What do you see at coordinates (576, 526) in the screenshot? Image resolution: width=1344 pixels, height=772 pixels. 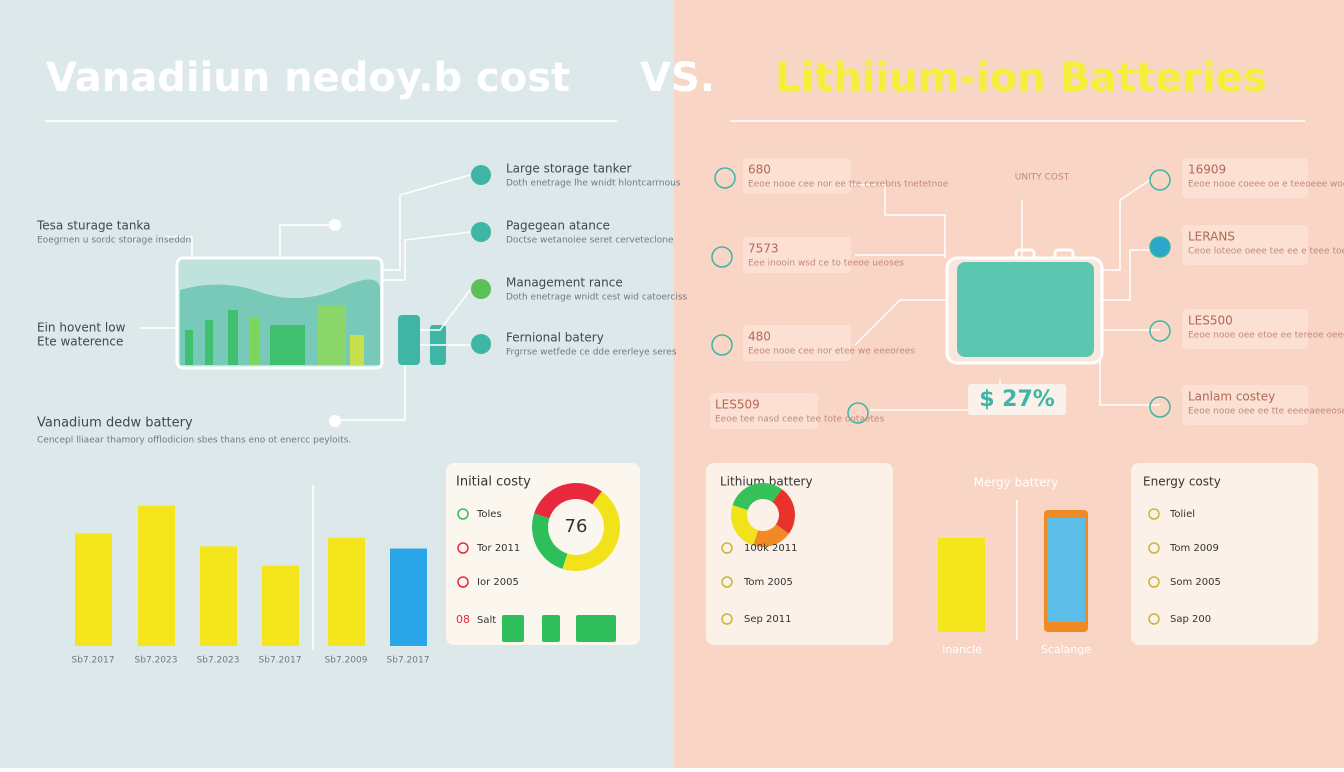 I see `donut-center-label: 76` at bounding box center [576, 526].